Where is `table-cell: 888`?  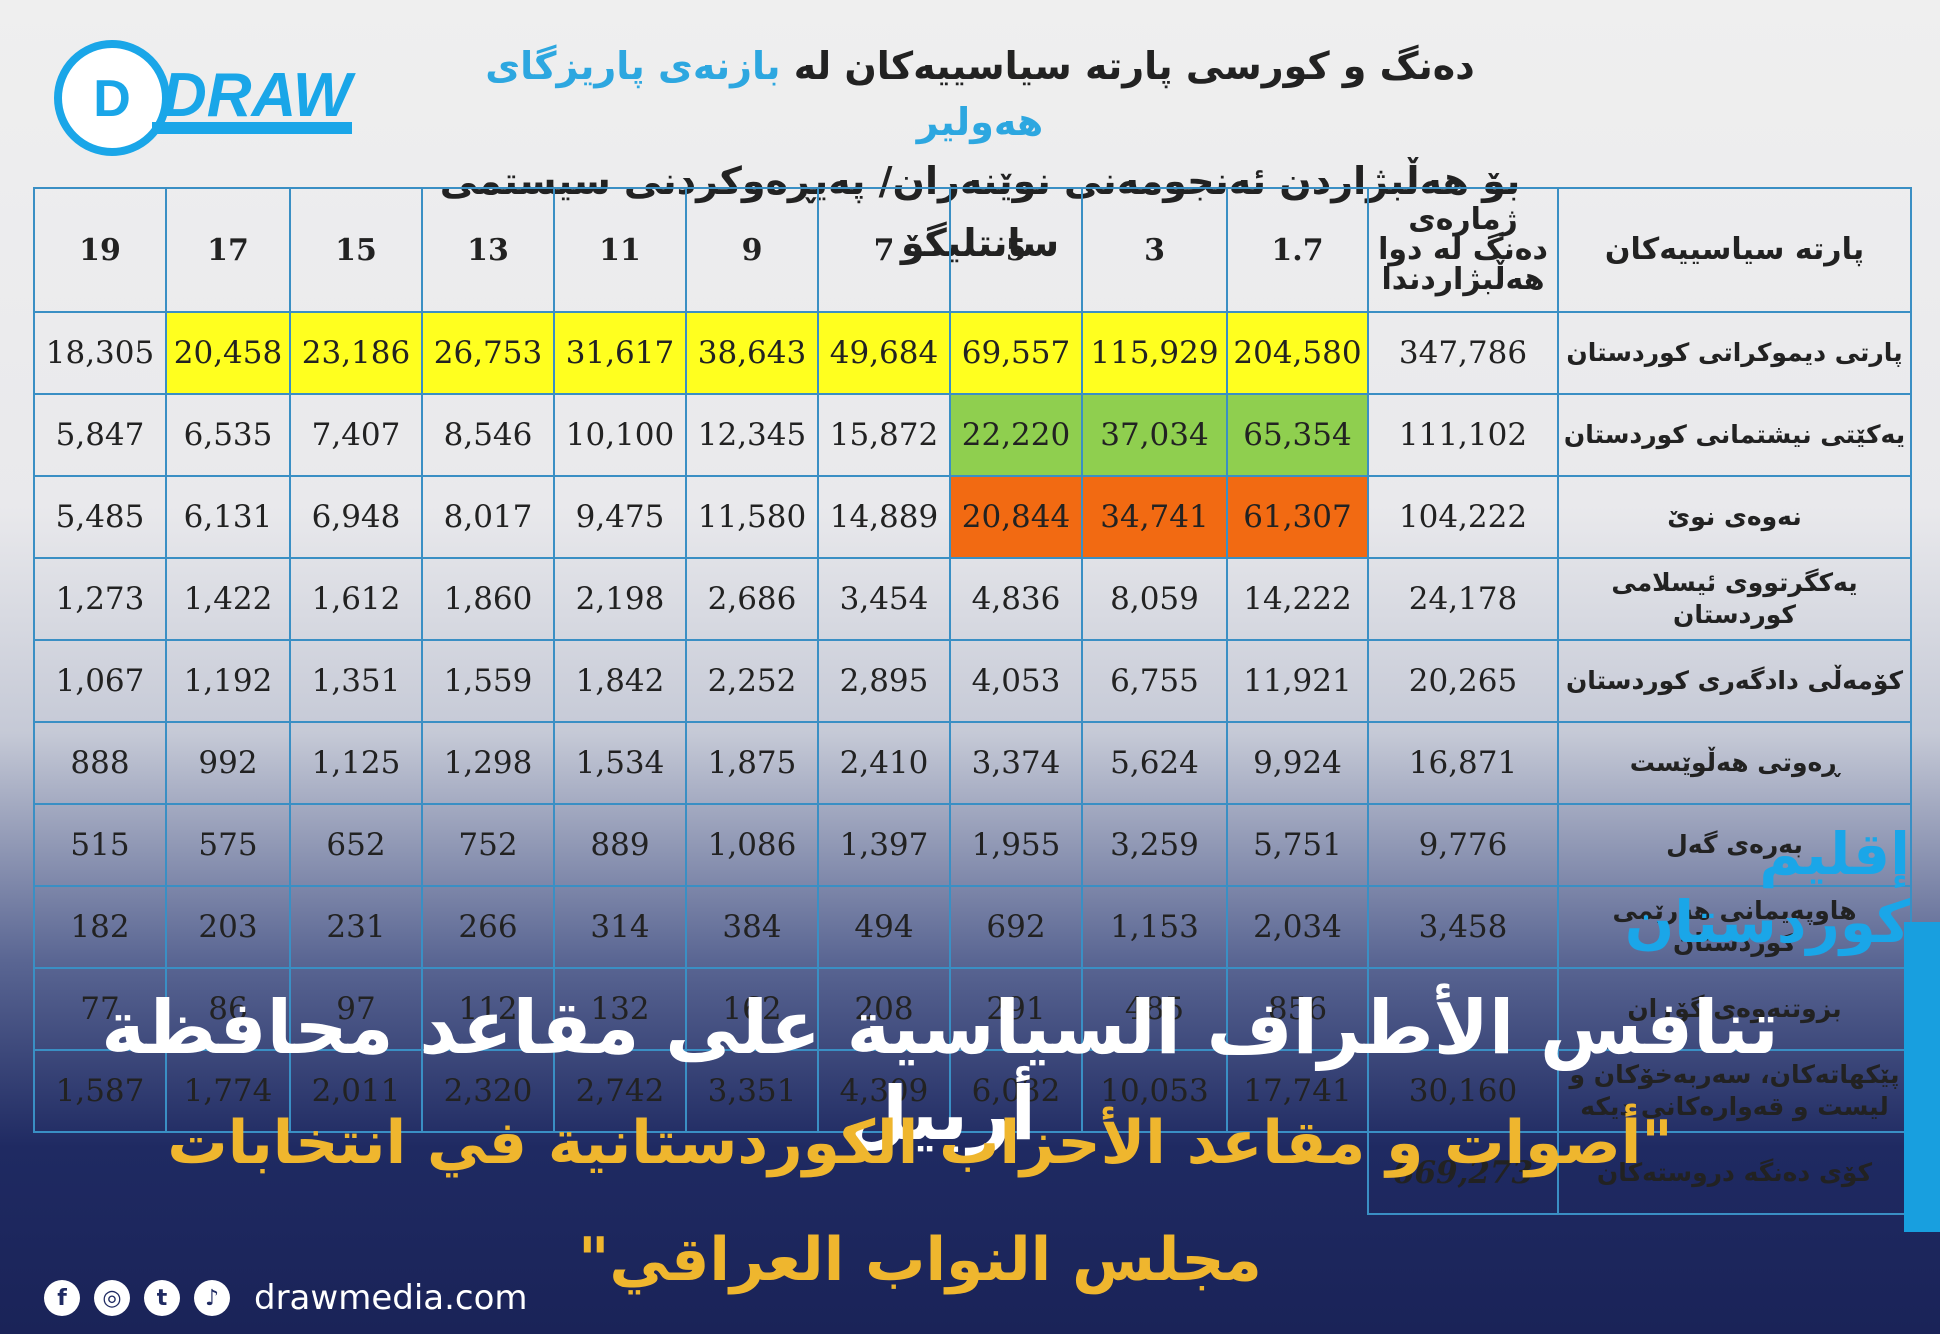
table-cell: 888 is located at coordinates (100, 763).